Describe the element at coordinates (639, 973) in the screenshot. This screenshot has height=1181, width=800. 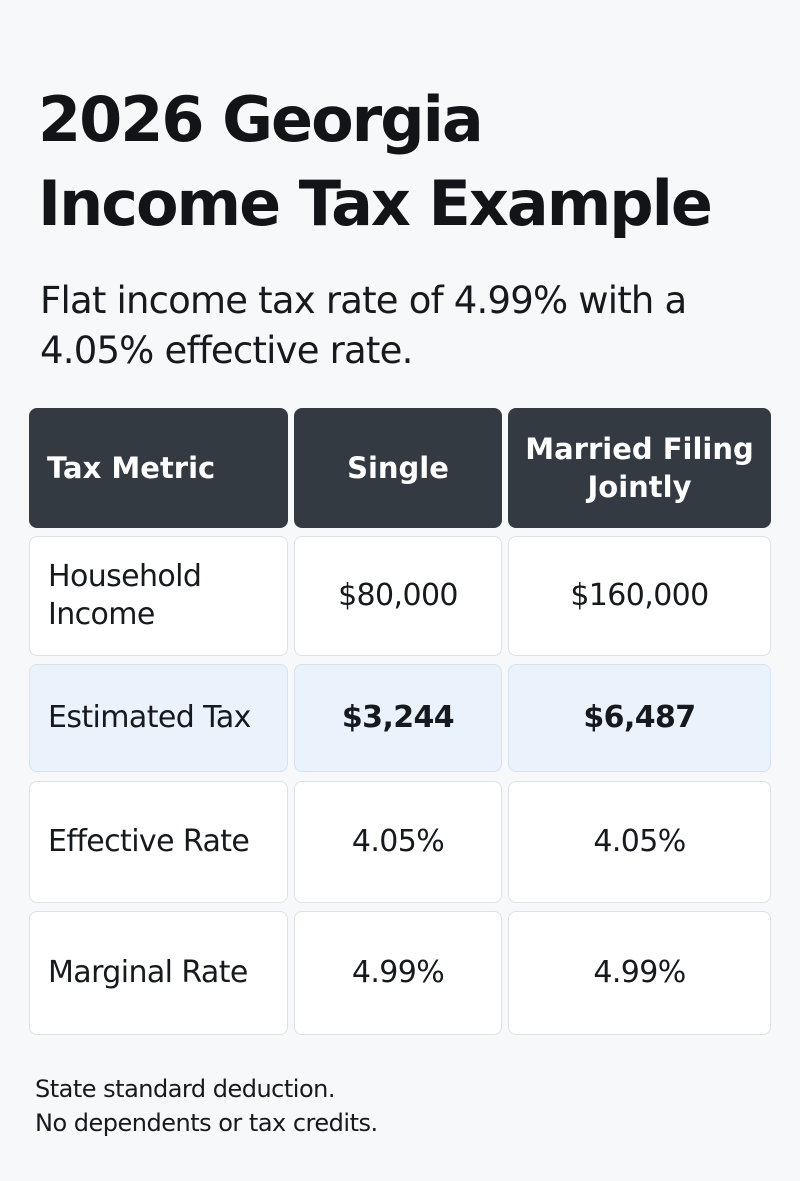
I see `married-value: 4.99%` at that location.